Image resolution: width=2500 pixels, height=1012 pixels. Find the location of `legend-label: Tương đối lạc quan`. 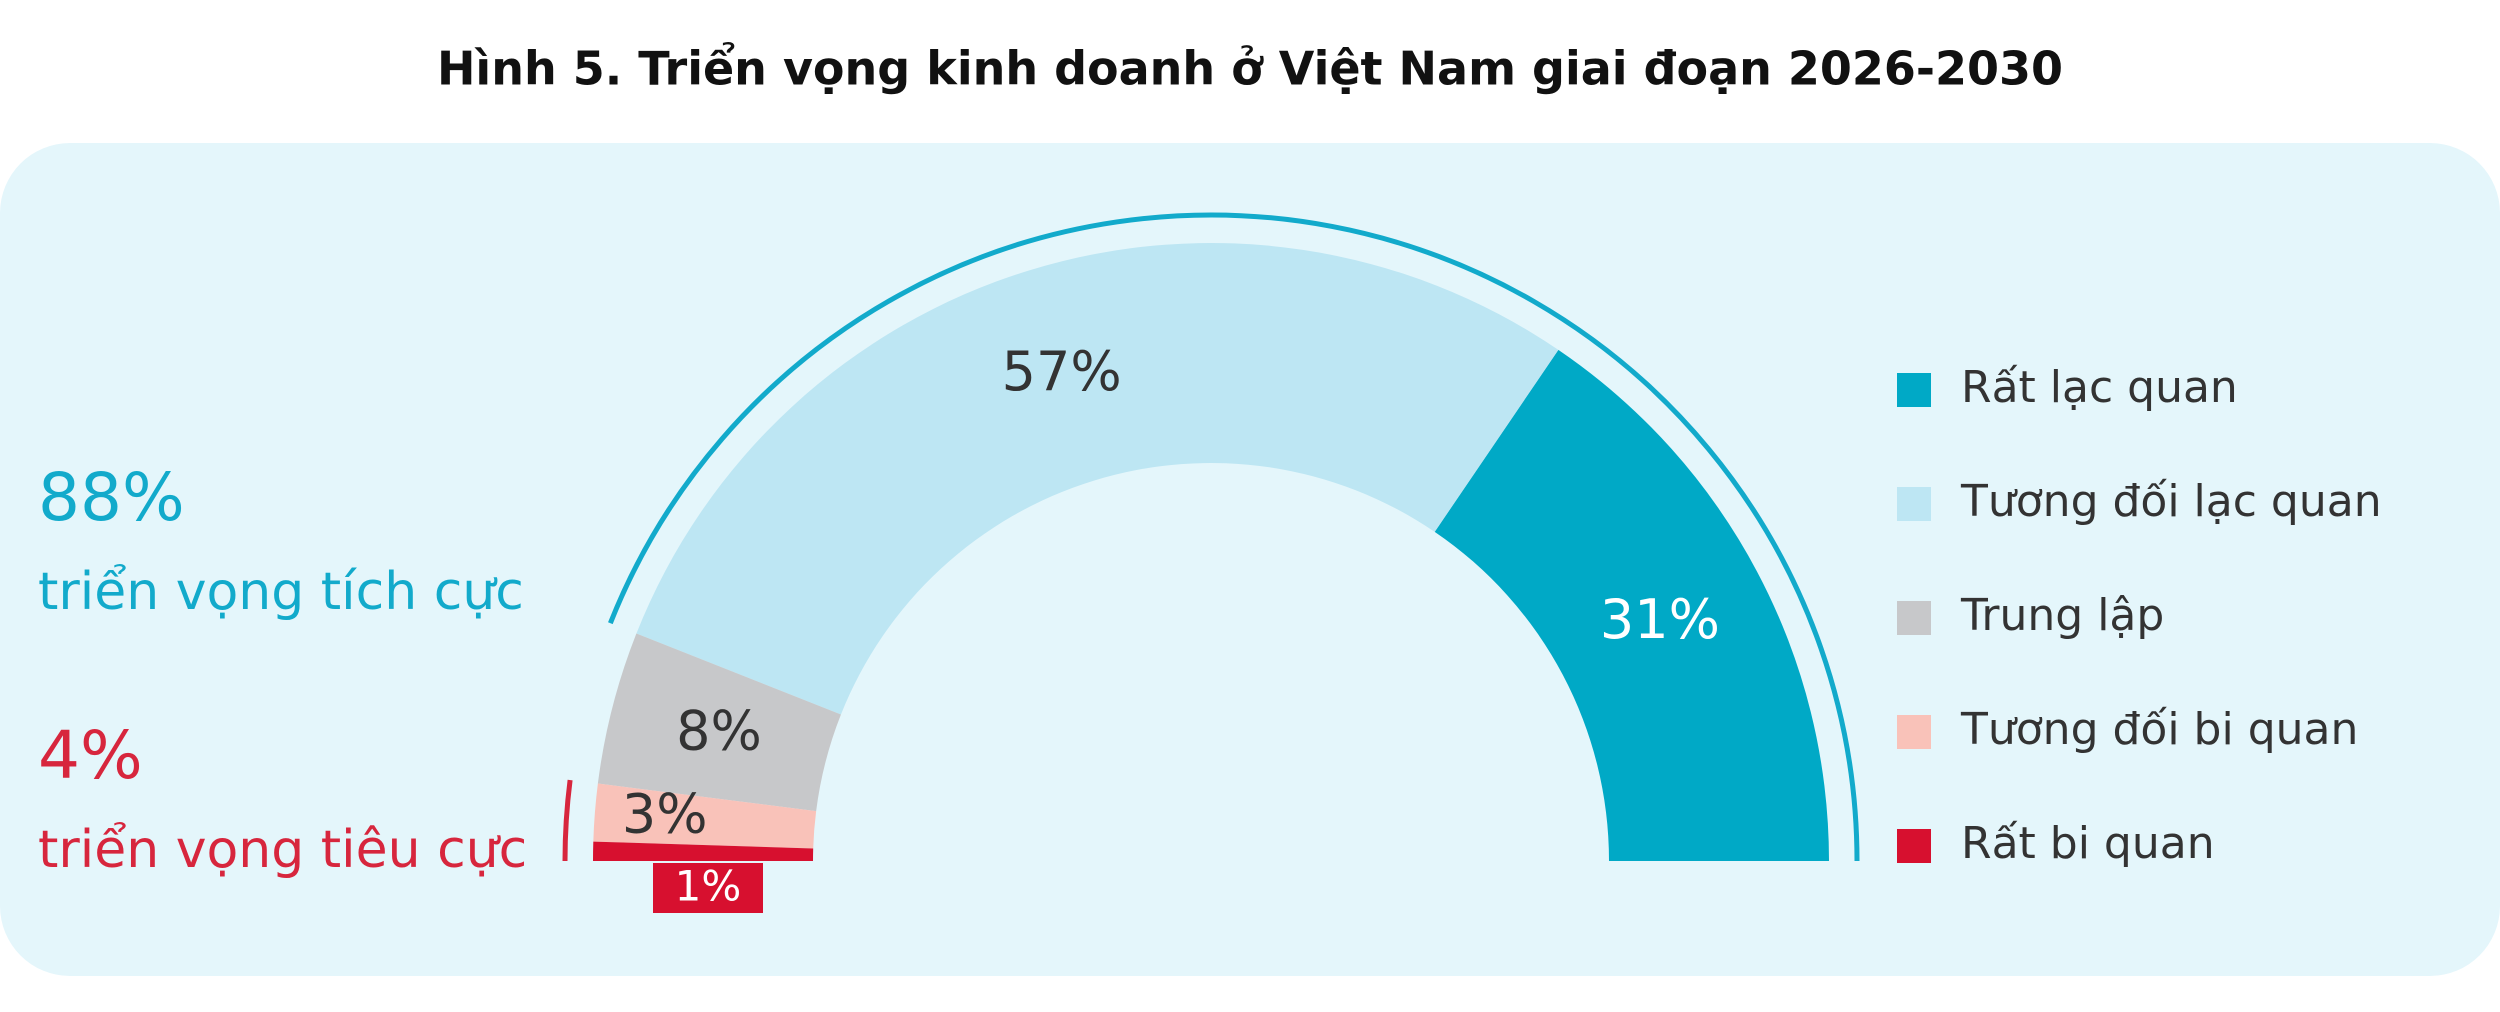

legend-label: Tương đối lạc quan is located at coordinates (2171, 501).